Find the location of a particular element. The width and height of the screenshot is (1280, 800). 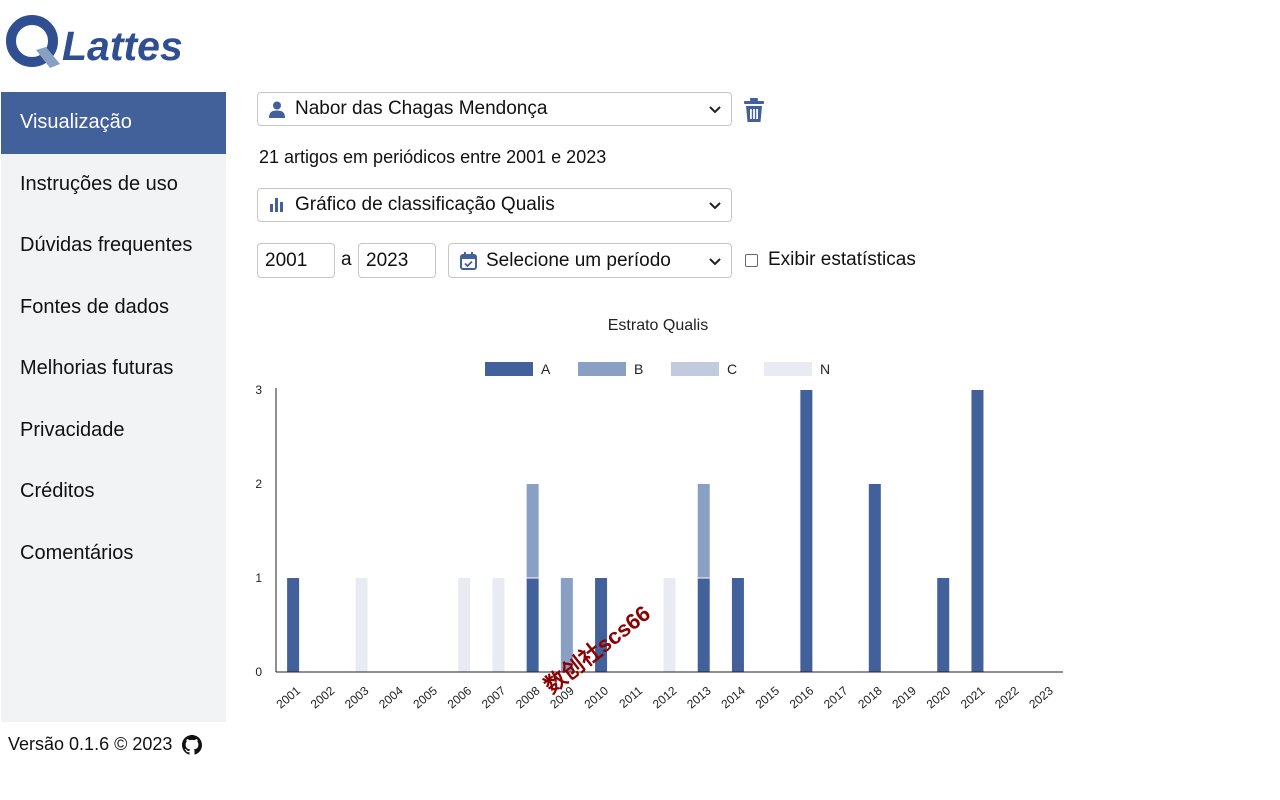

x-tick-label: 2020 is located at coordinates (939, 697).